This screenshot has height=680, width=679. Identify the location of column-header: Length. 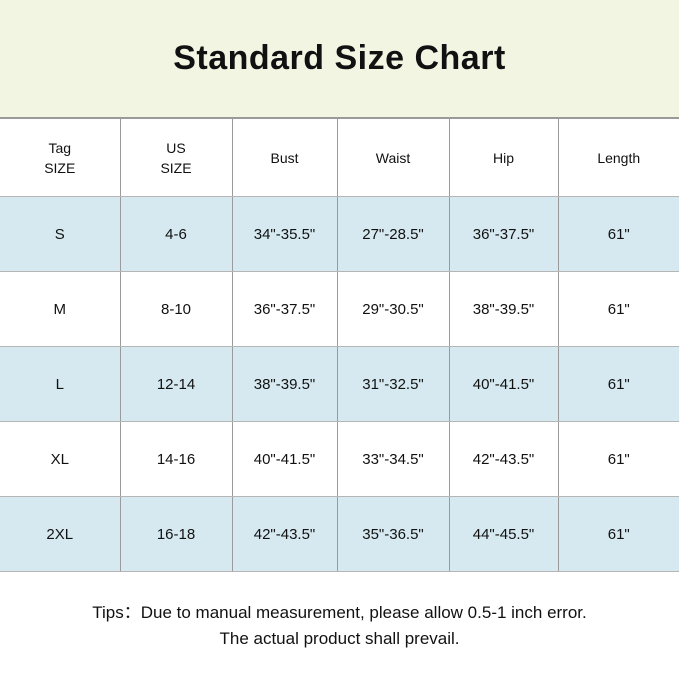
(618, 158).